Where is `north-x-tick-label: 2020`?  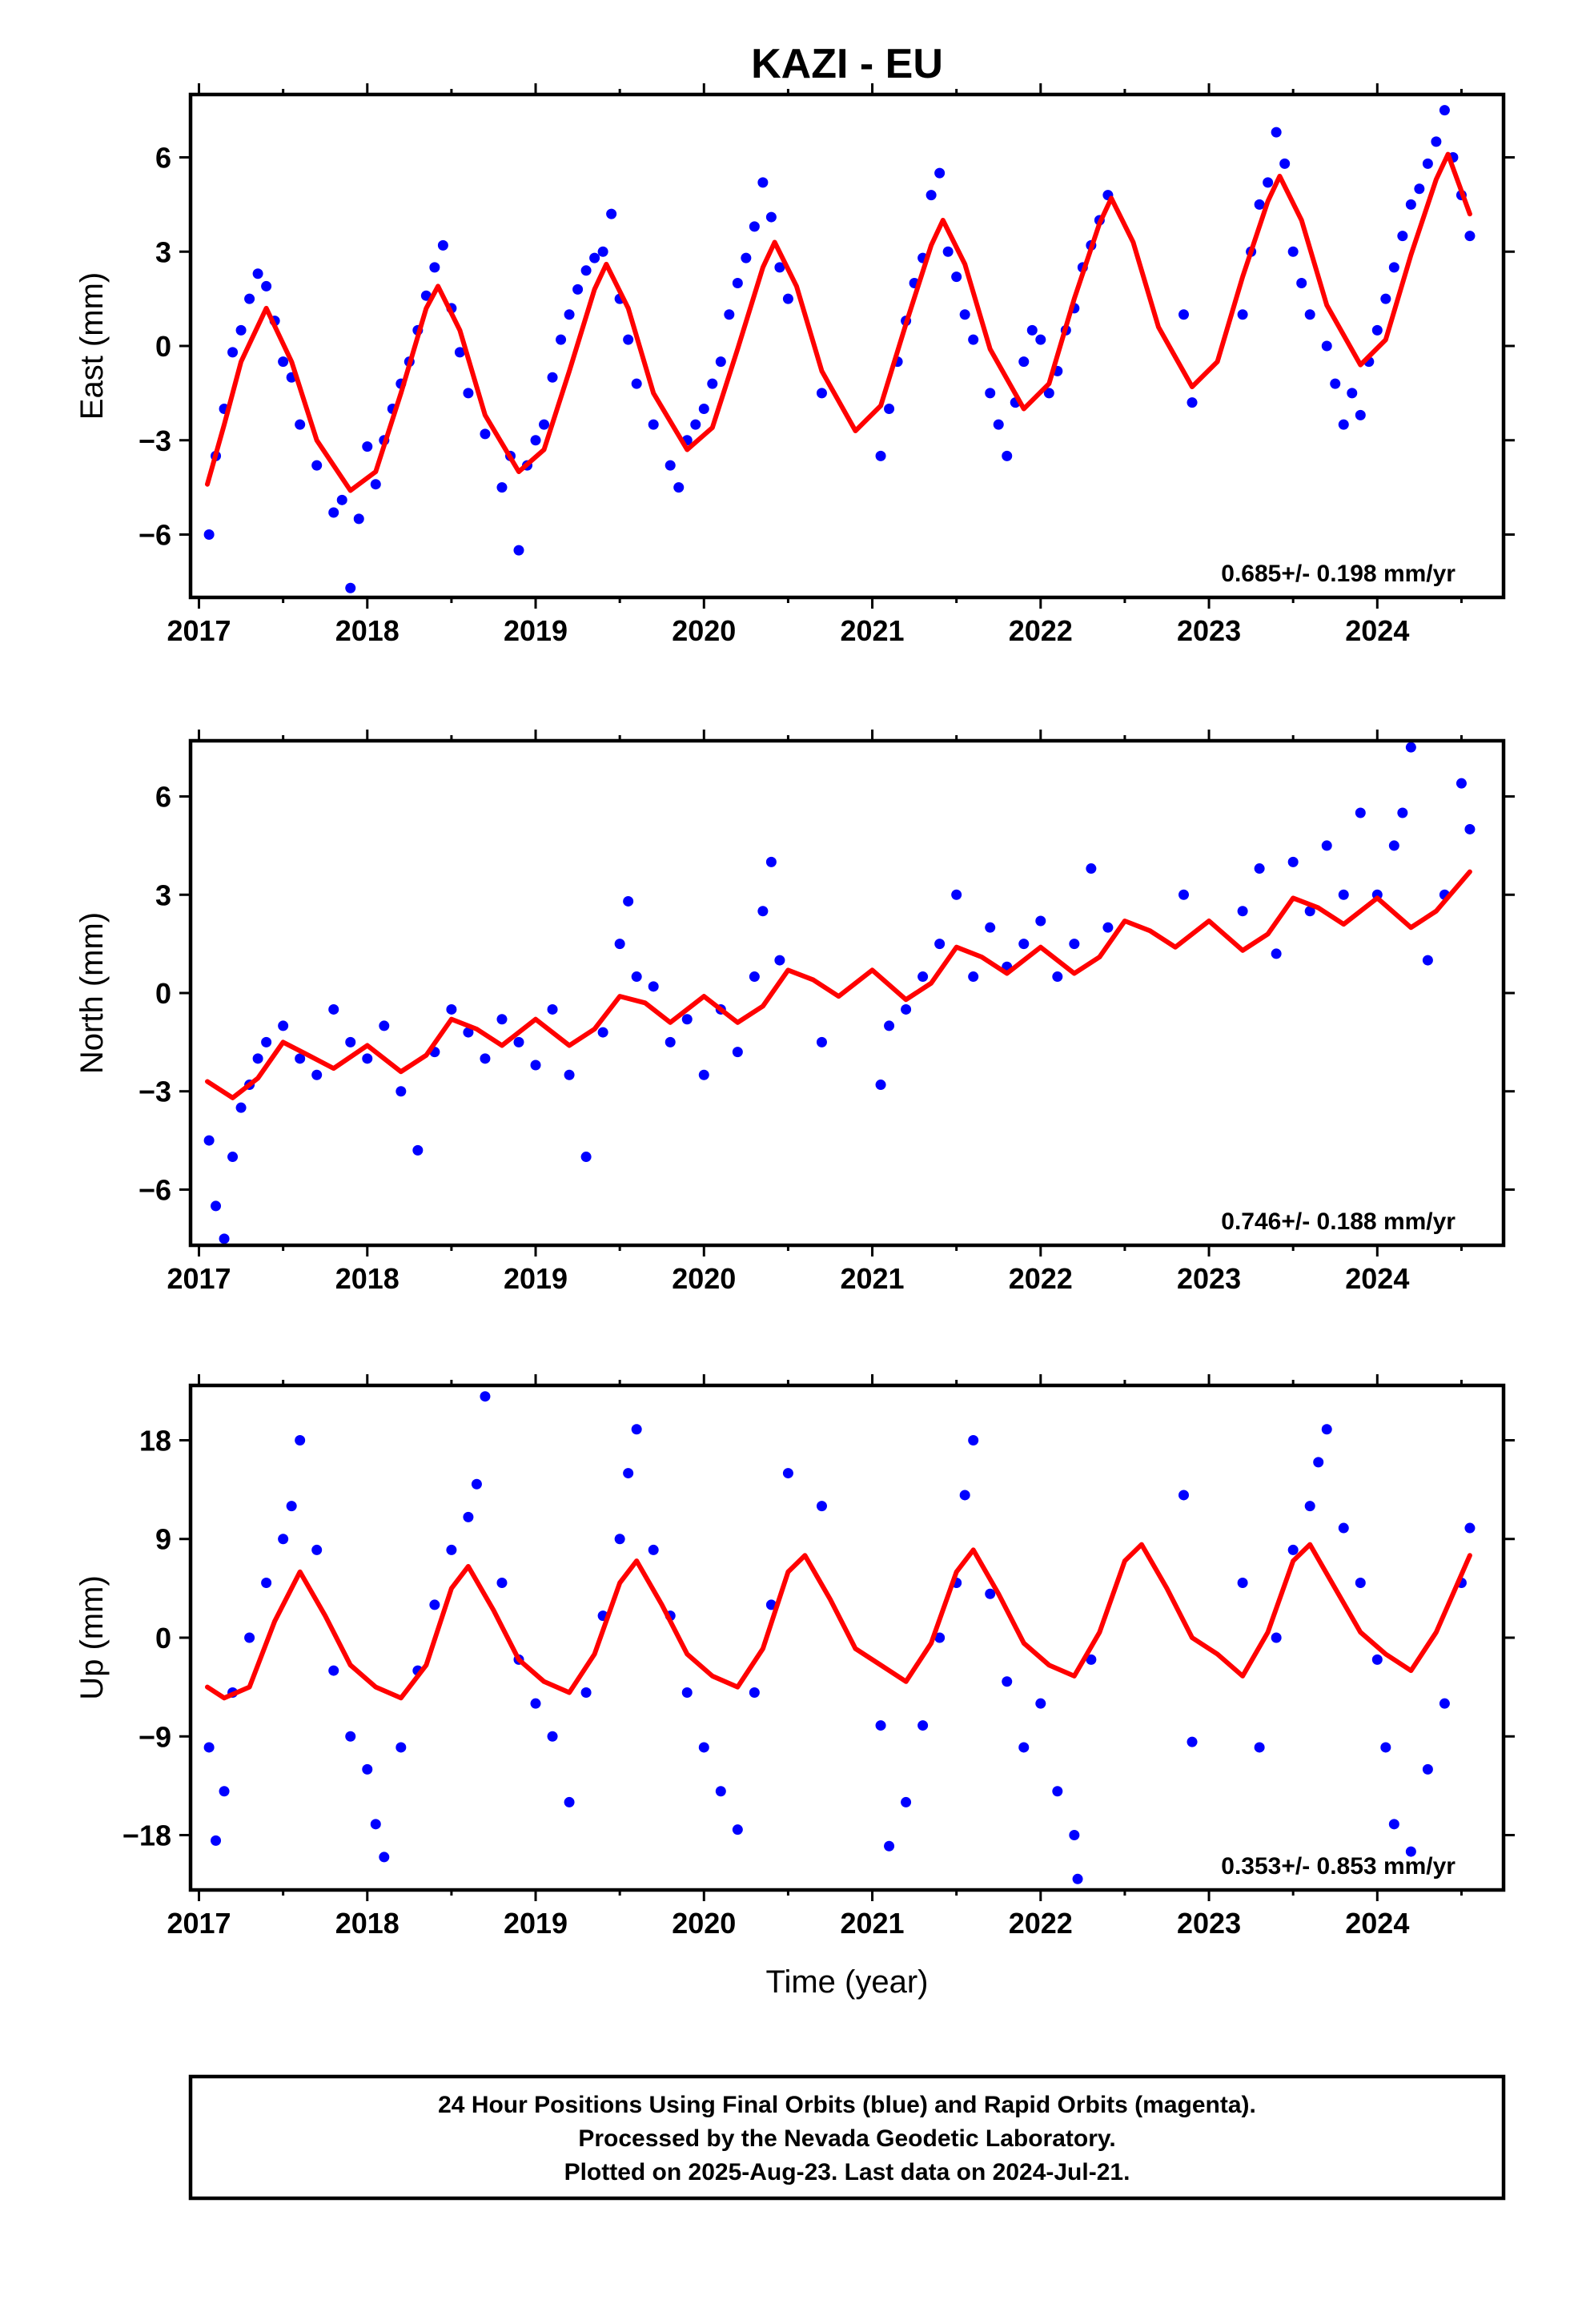
north-x-tick-label: 2020 is located at coordinates (704, 1278).